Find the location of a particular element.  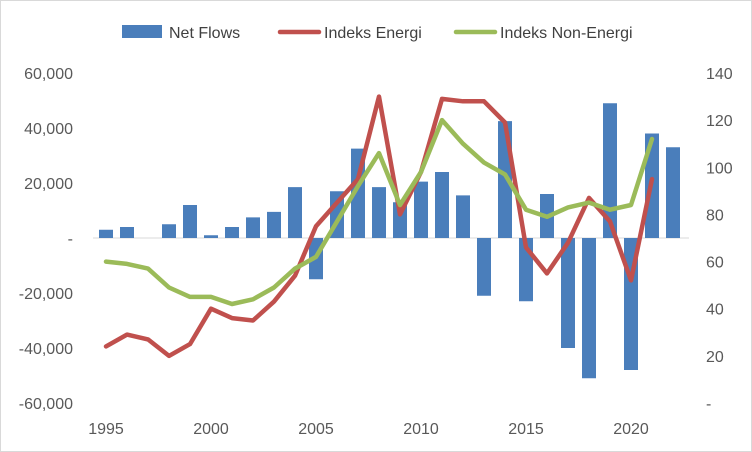

y-right-tick-label: 140 is located at coordinates (719, 74).